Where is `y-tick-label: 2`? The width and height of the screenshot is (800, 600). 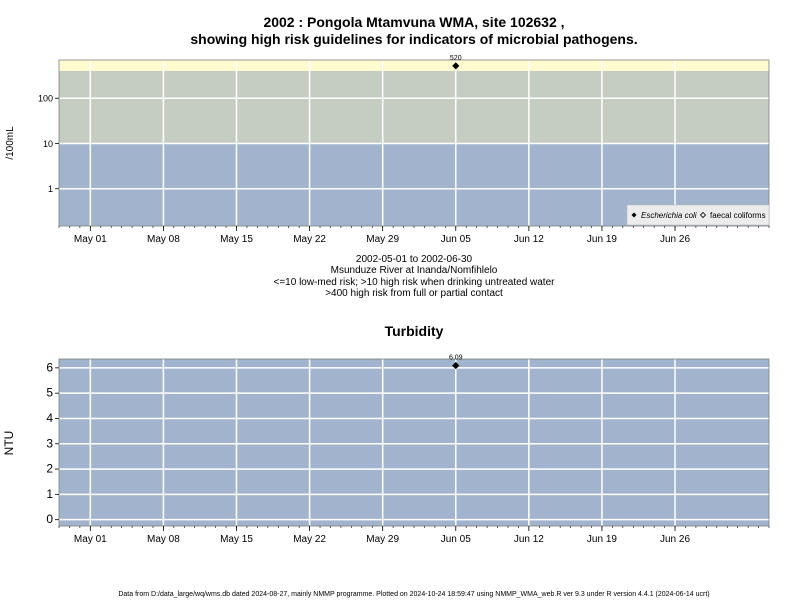
y-tick-label: 2 is located at coordinates (49, 469).